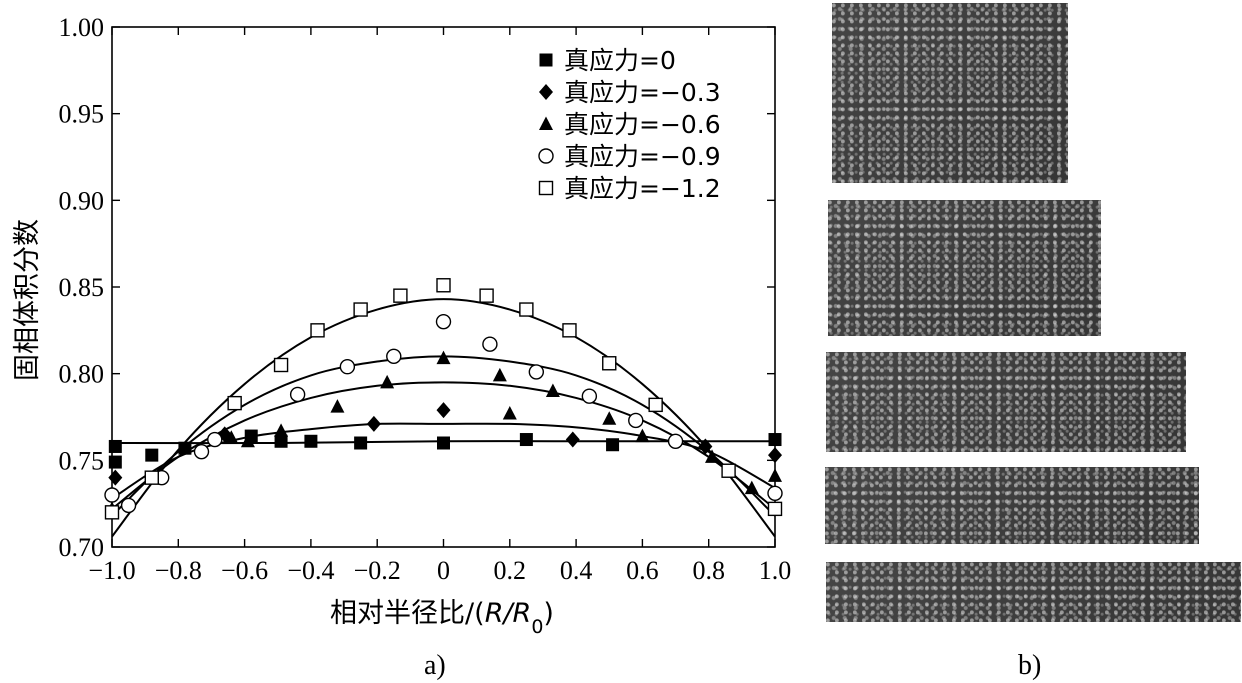 This screenshot has height=683, width=1242. Describe the element at coordinates (642, 92) in the screenshot. I see `legend-label-1: 真应力=−0.3` at that location.